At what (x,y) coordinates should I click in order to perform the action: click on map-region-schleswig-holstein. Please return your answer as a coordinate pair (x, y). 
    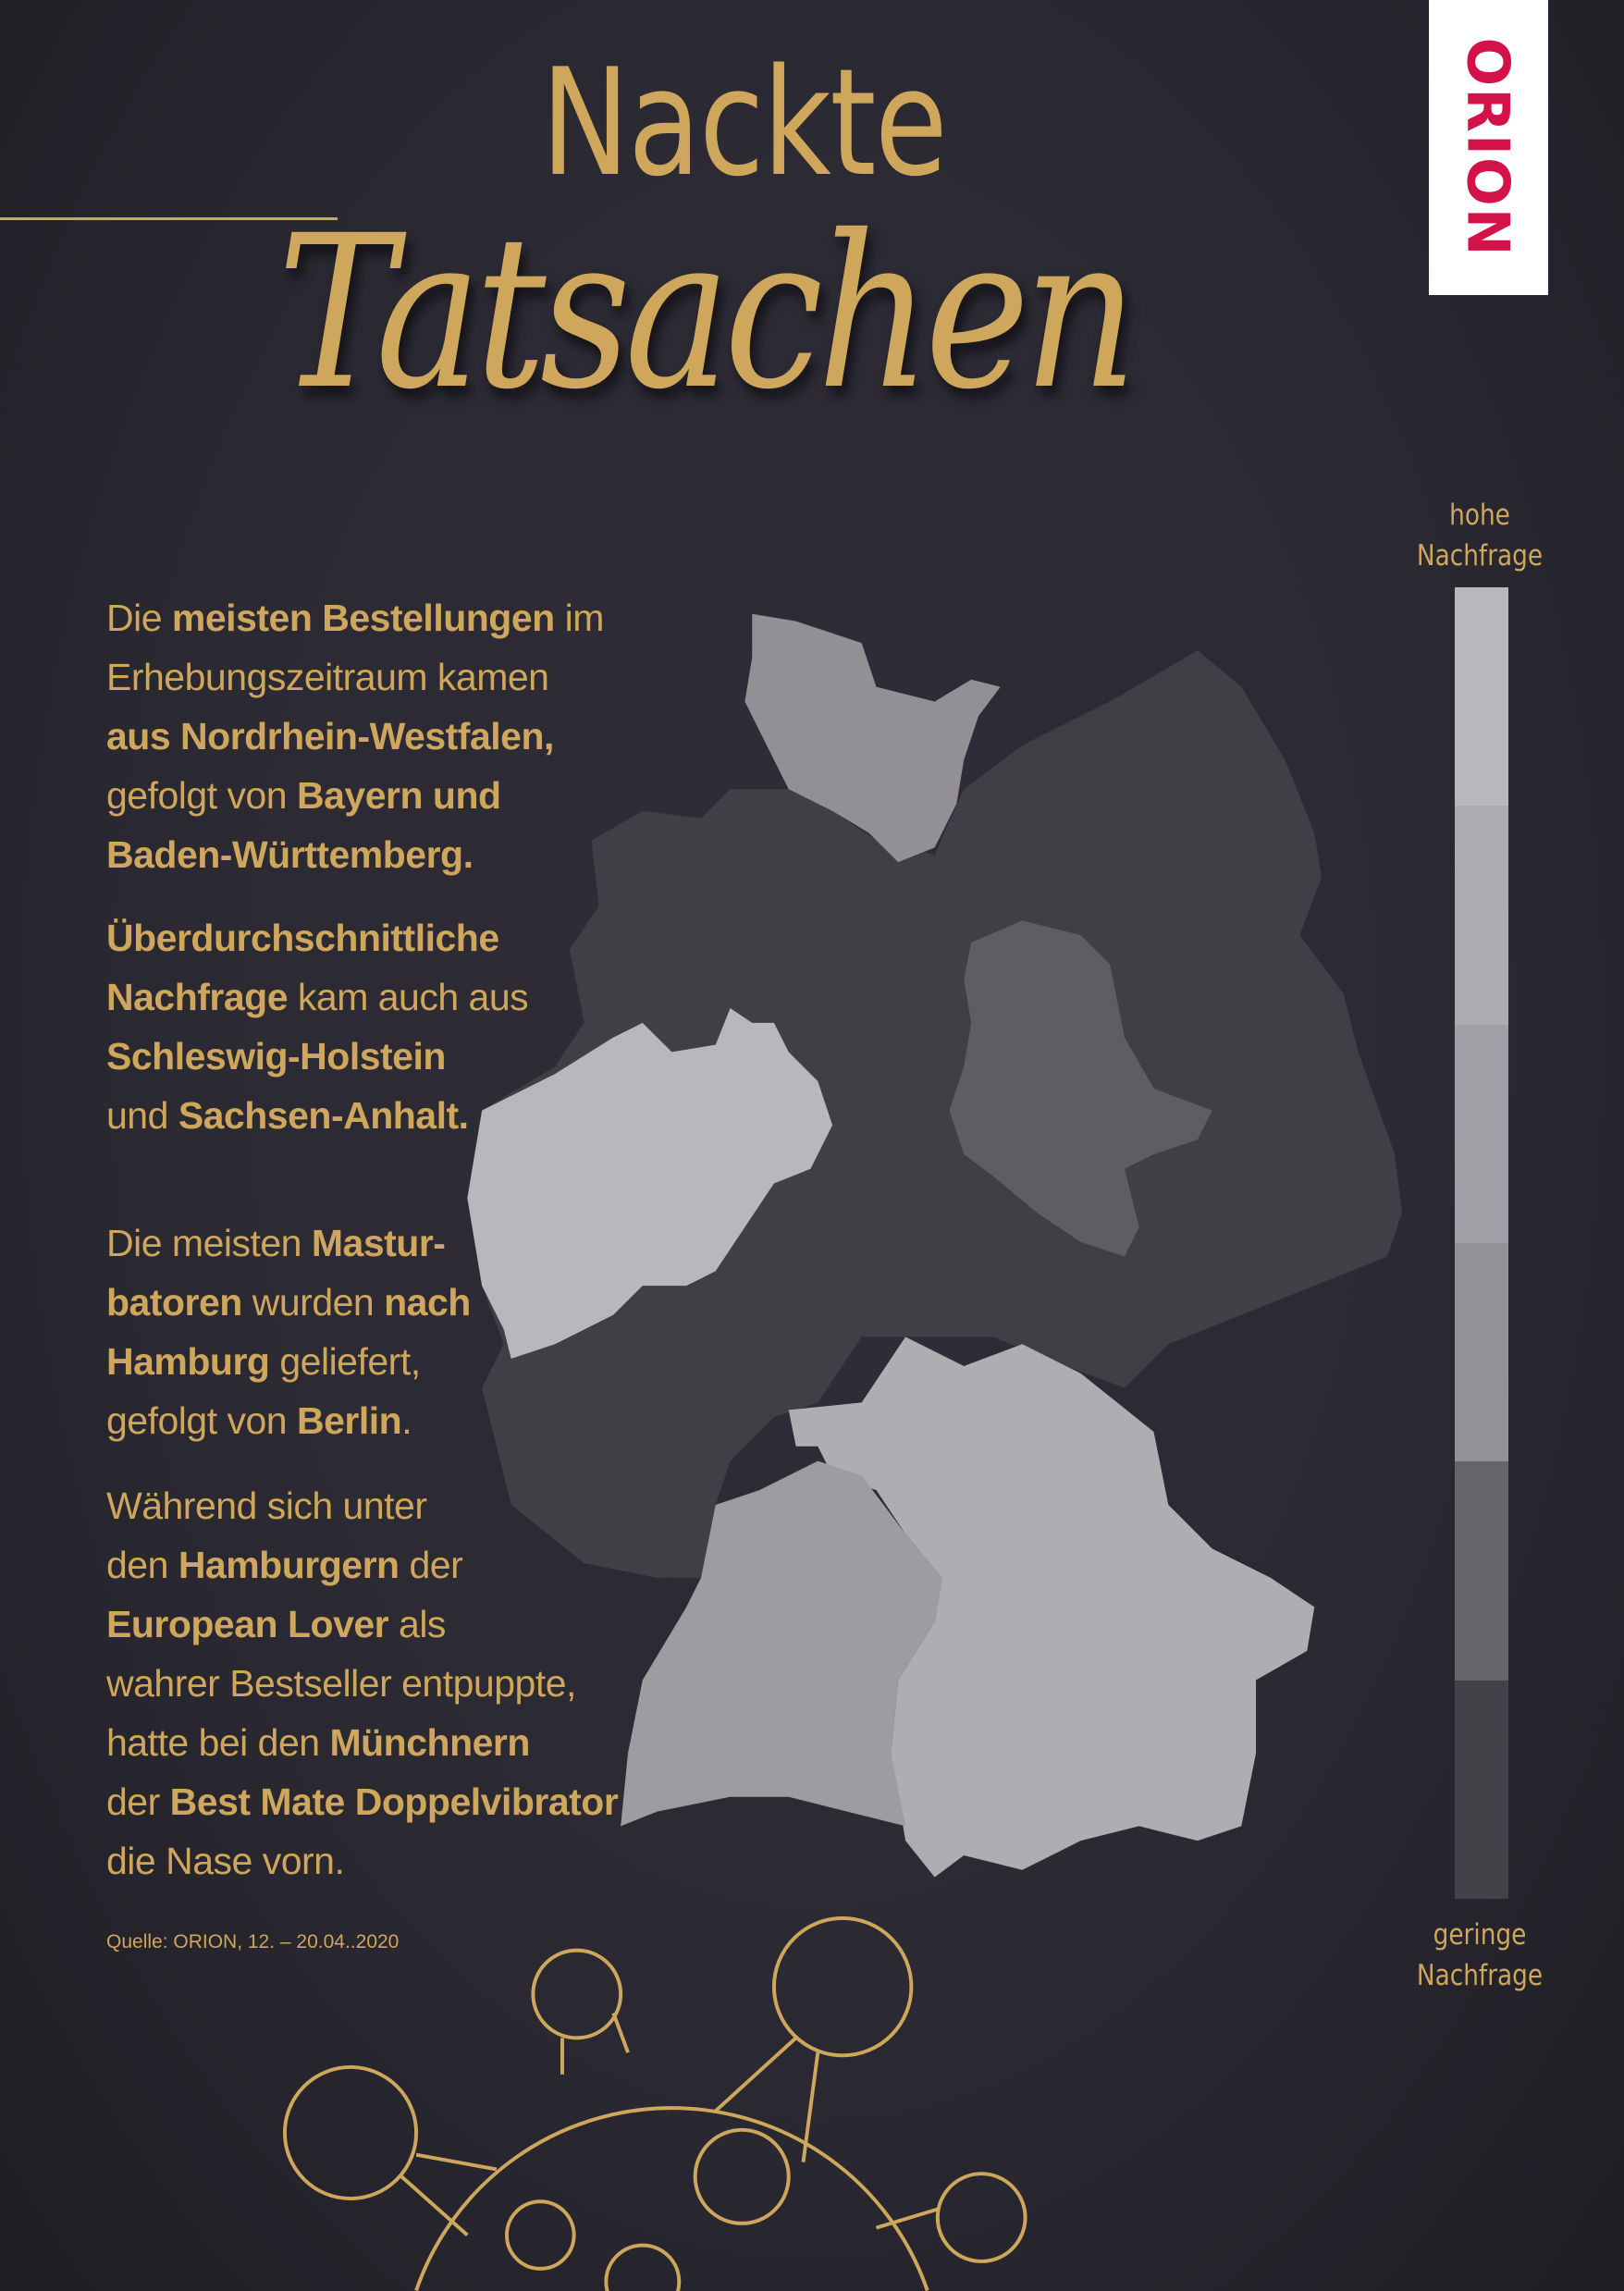
    Looking at the image, I should click on (872, 738).